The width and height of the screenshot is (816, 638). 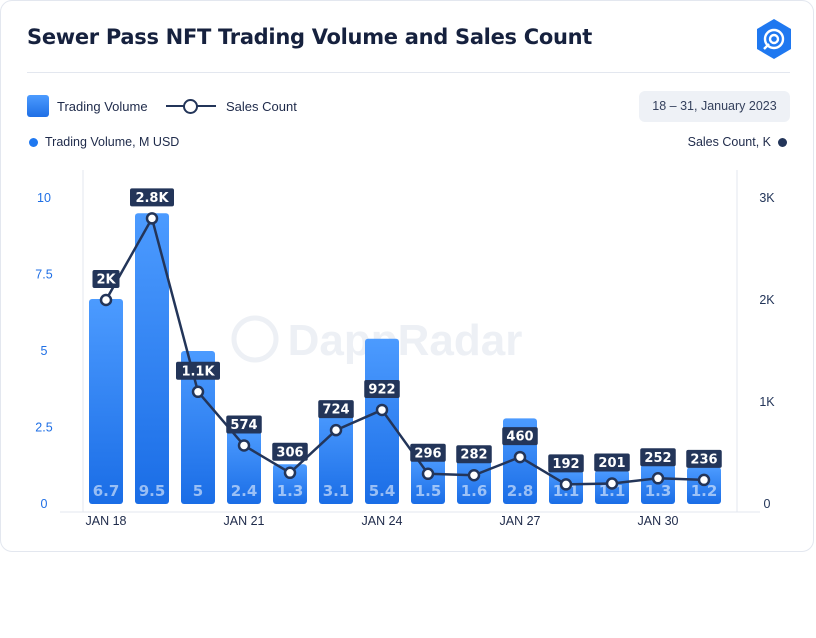 I want to click on watermark-text: DappRadar, so click(x=405, y=340).